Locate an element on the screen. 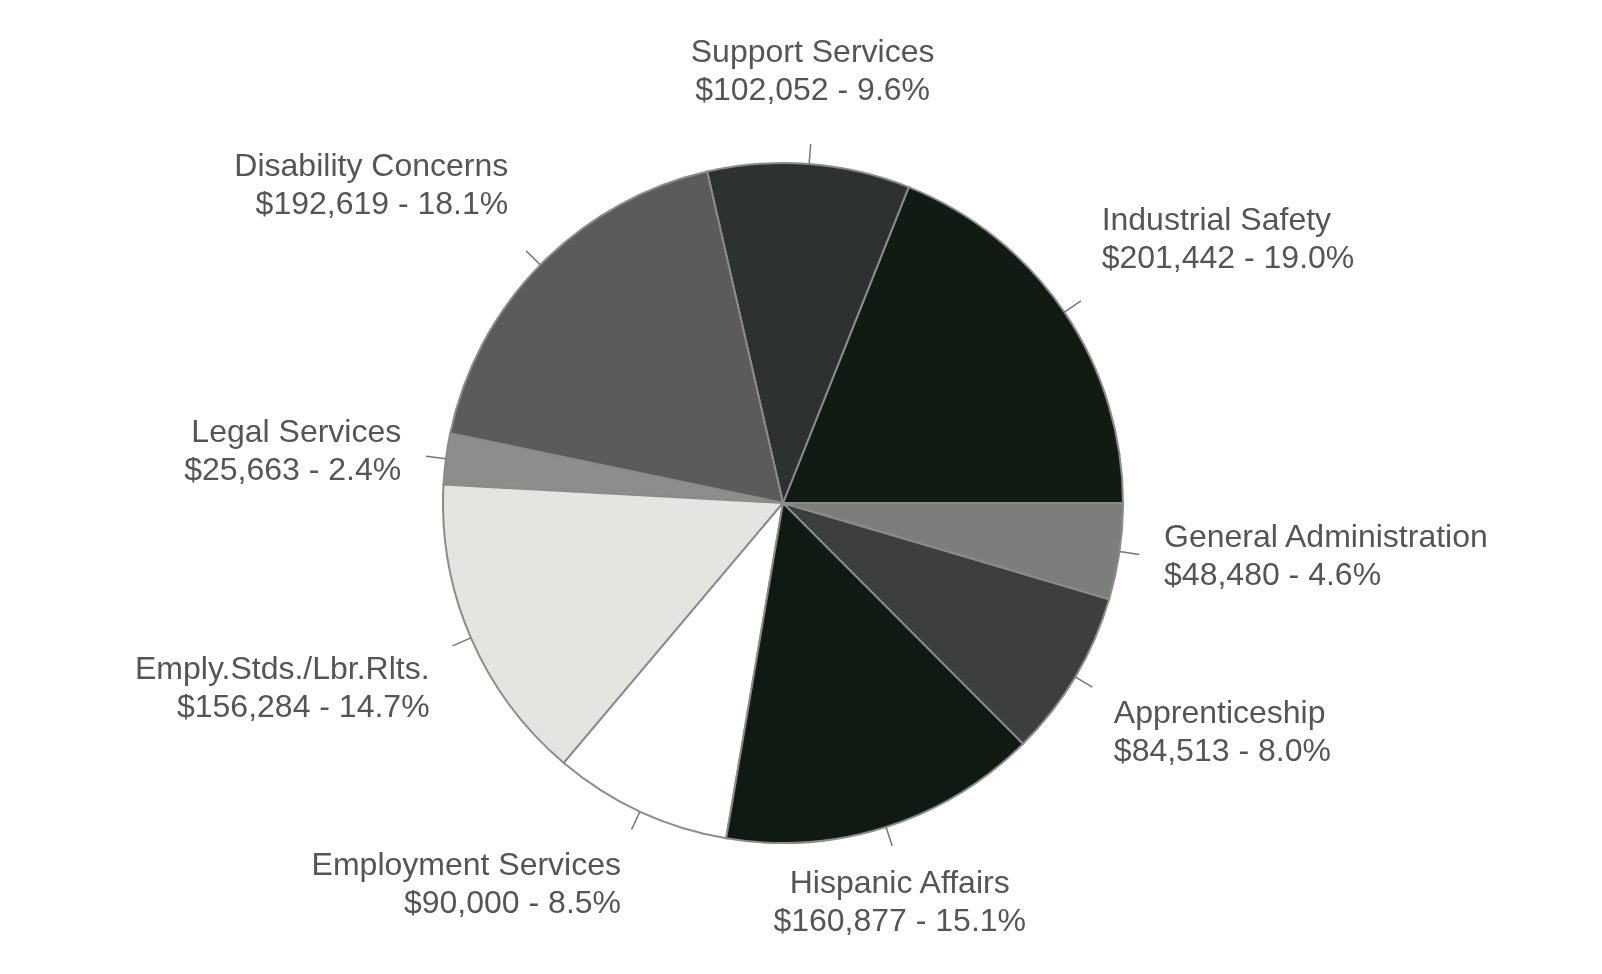  slice-label: Employment Services is located at coordinates (466, 864).